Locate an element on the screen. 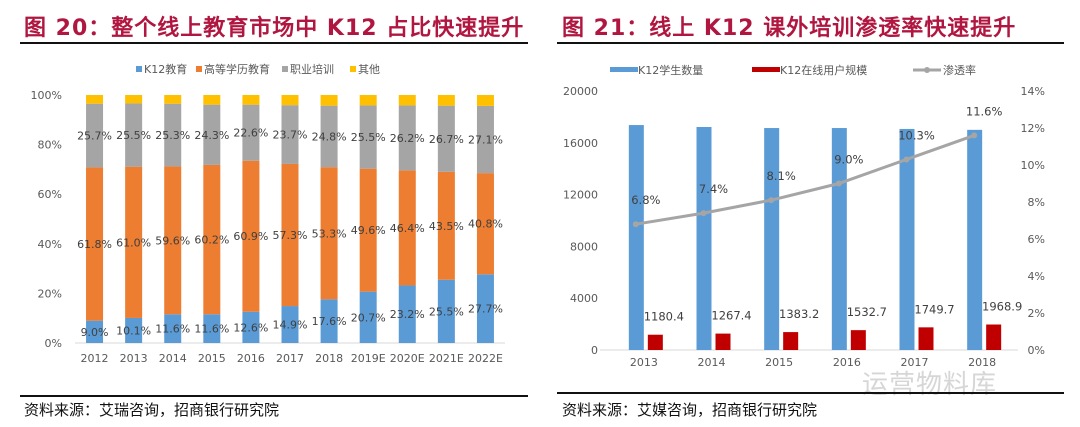 The image size is (1080, 427). data-label: 53.3% is located at coordinates (329, 233).